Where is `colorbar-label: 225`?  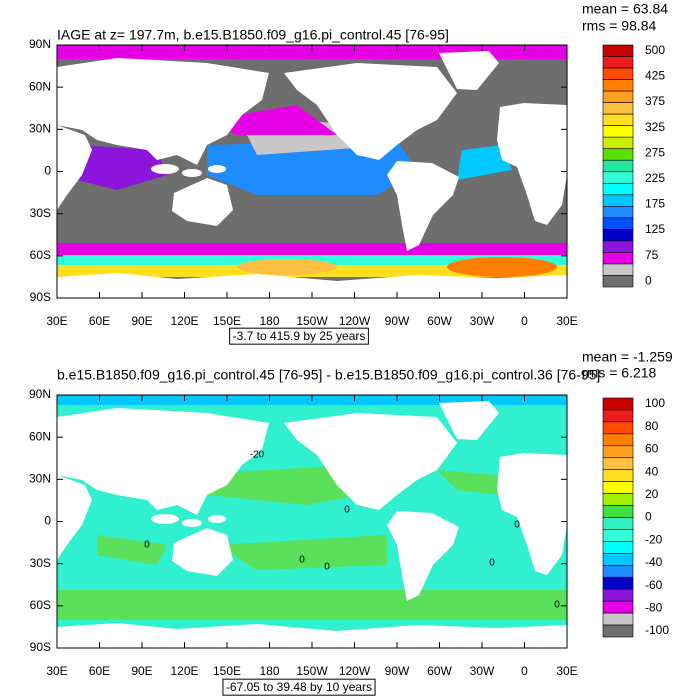 colorbar-label: 225 is located at coordinates (655, 178).